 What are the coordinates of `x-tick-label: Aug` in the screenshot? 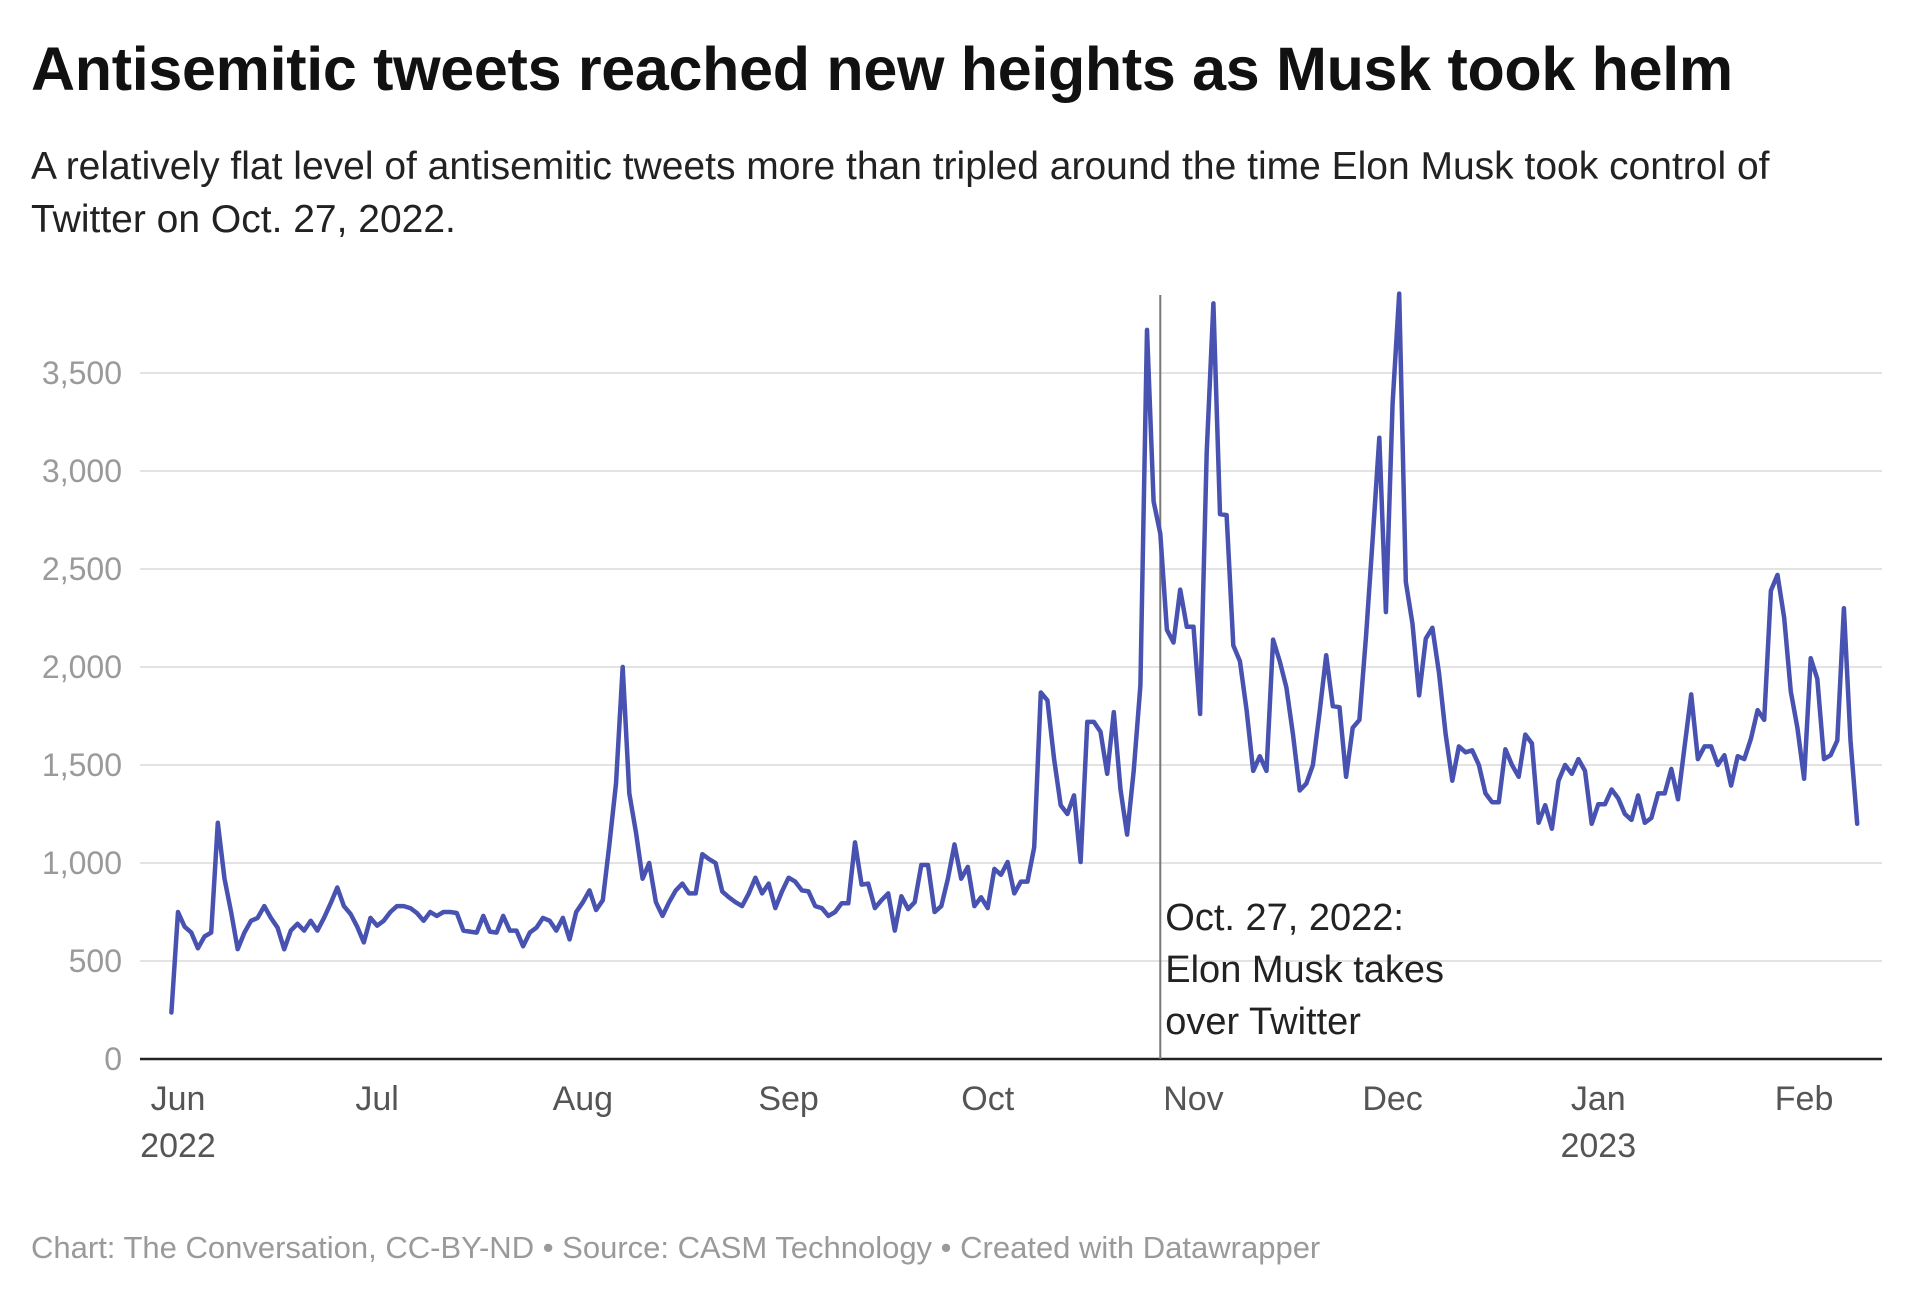 It's located at (583, 1099).